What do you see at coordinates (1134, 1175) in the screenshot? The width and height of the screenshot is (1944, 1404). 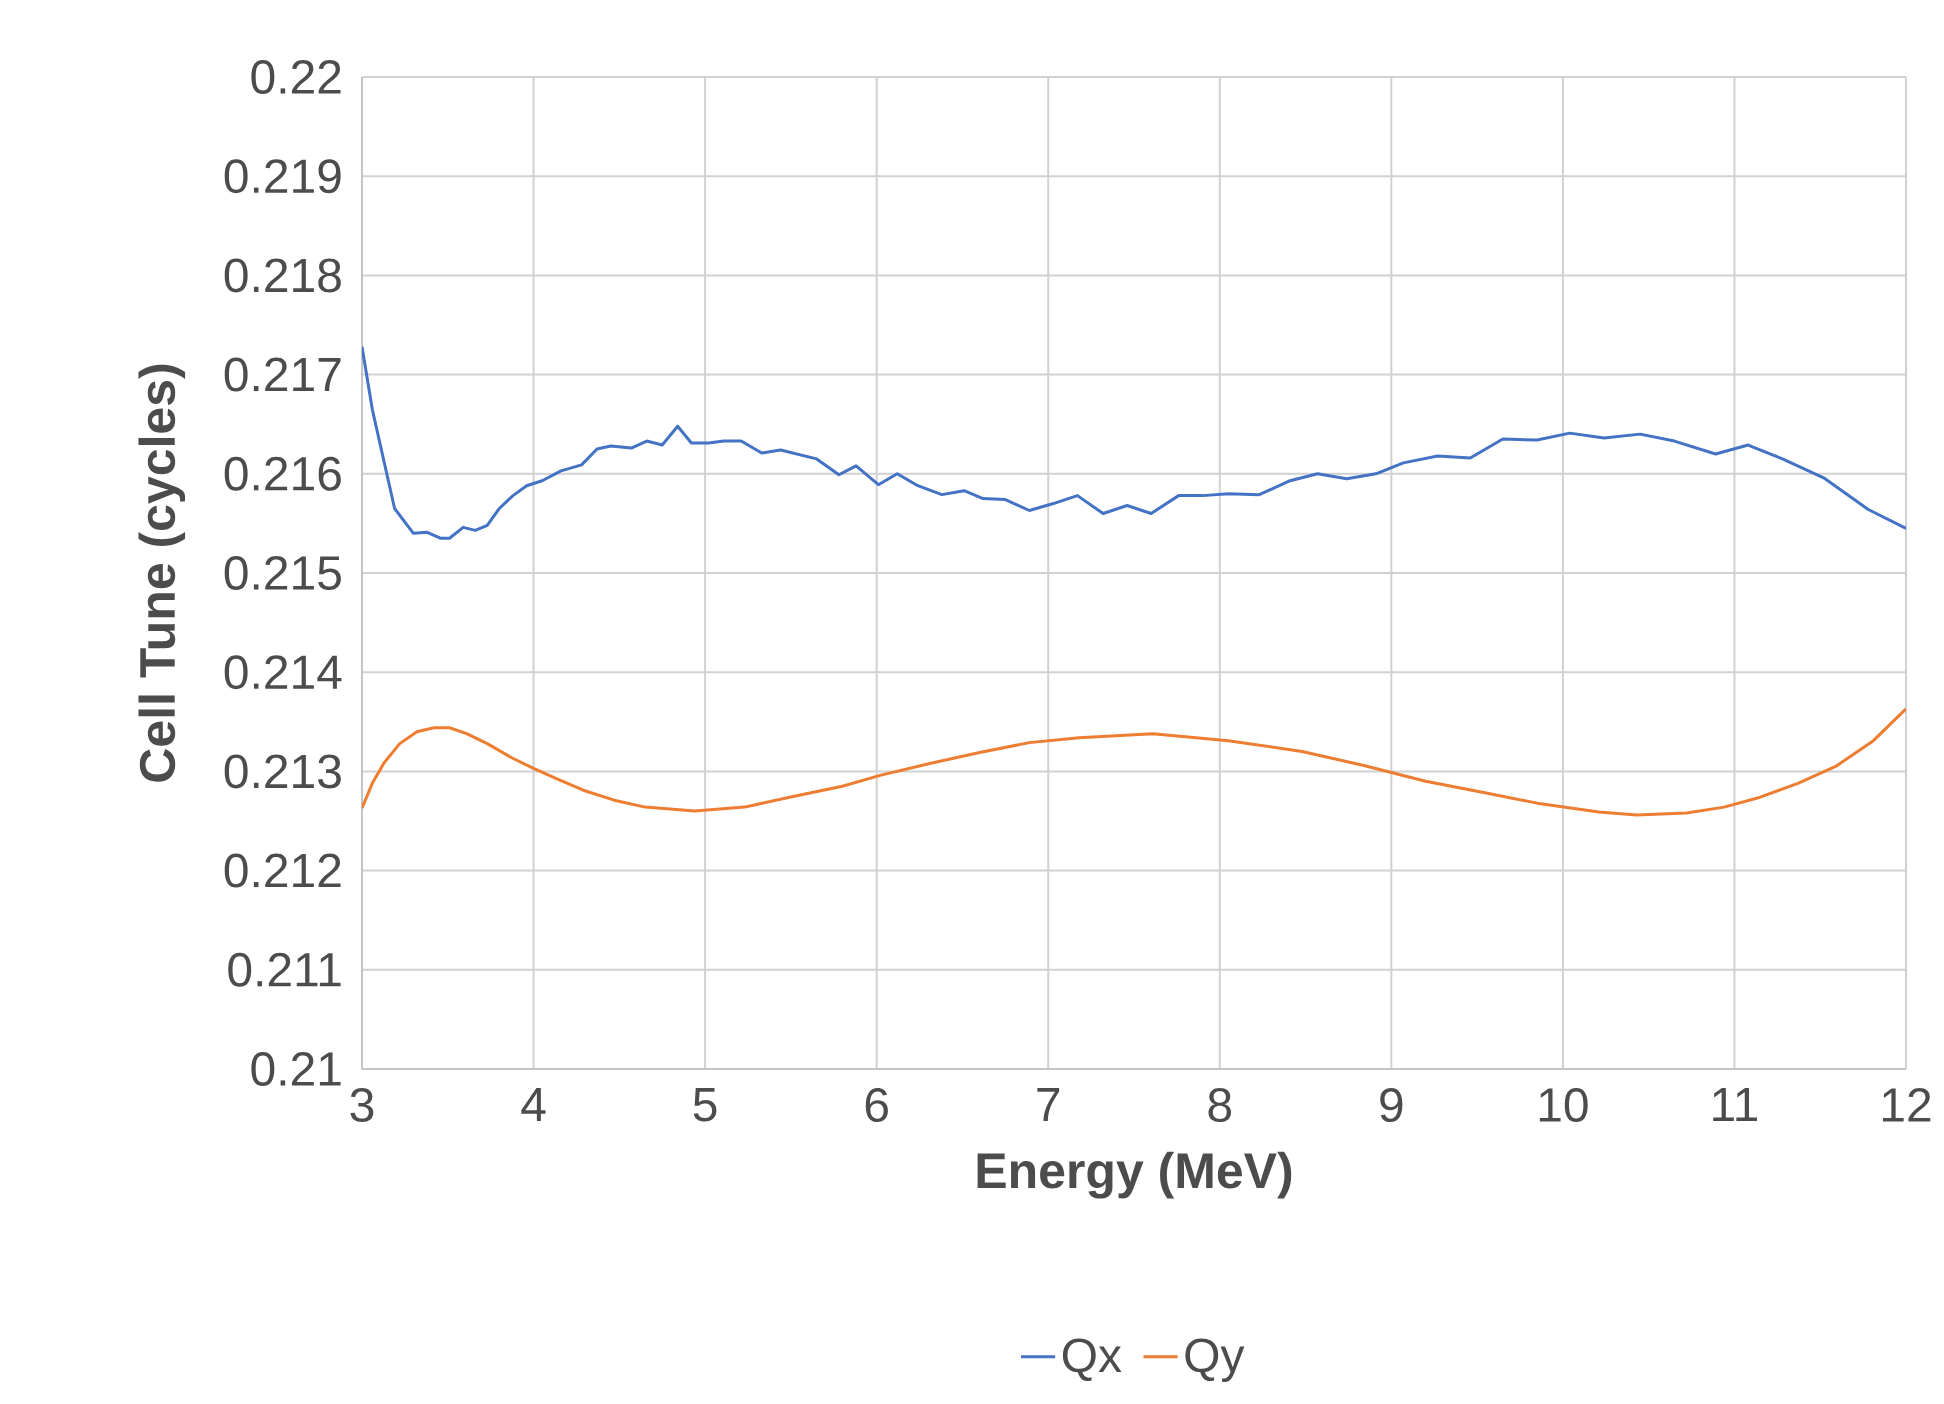 I see `x-axis-title: Energy (MeV)` at bounding box center [1134, 1175].